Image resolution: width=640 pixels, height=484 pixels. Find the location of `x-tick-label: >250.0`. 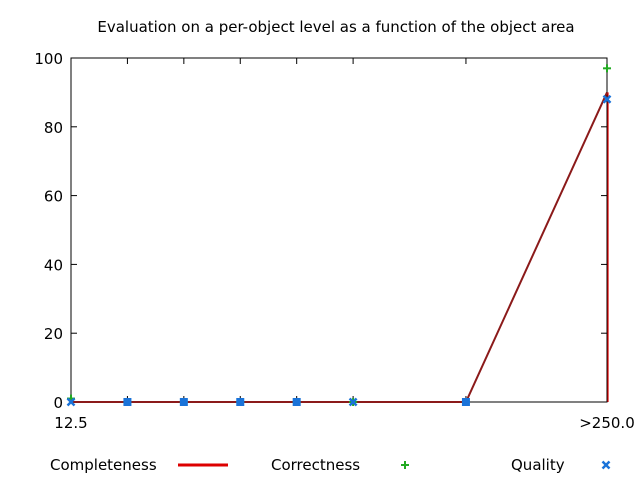

x-tick-label: >250.0 is located at coordinates (607, 423).